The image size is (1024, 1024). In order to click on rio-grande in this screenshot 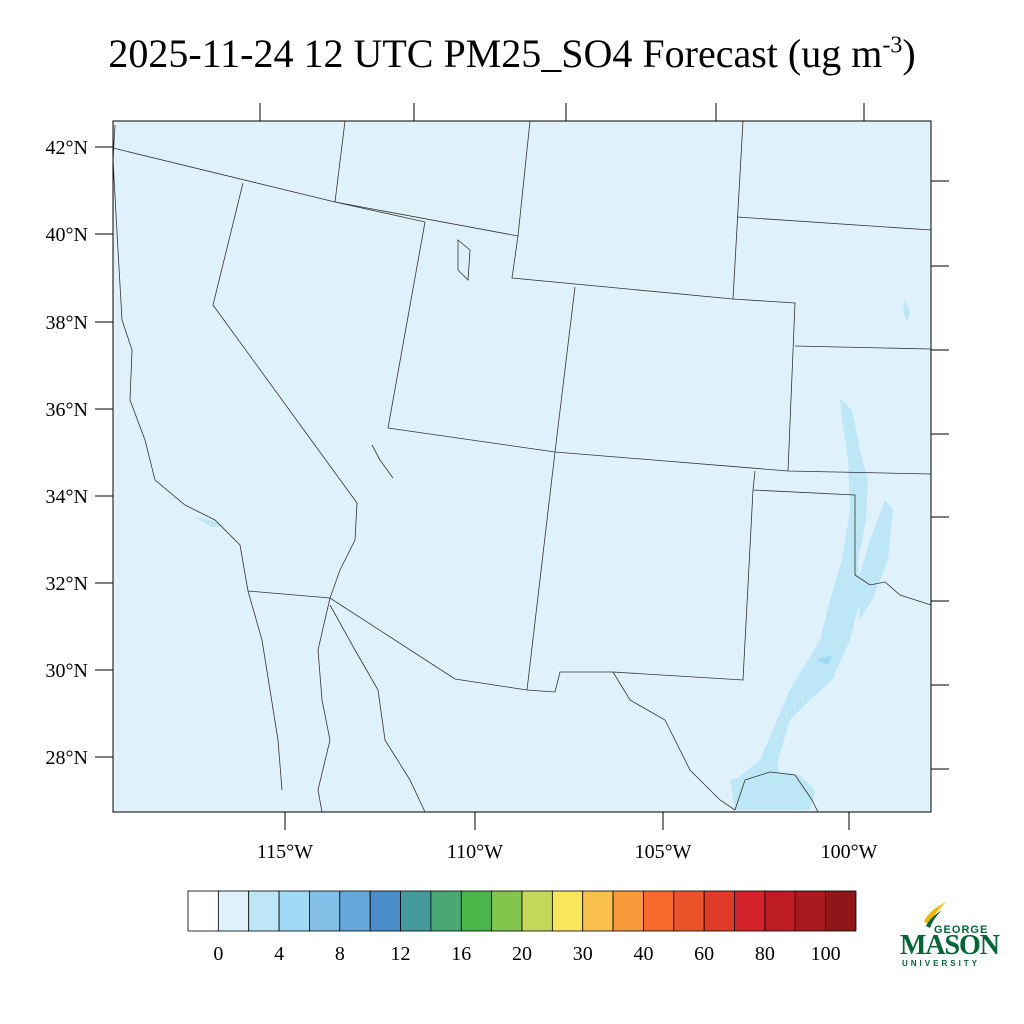, I will do `click(674, 741)`.